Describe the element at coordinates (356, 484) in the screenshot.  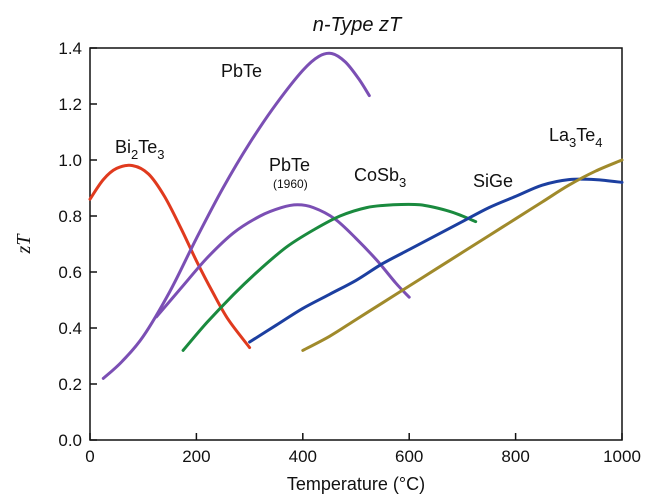
I see `x-axis-label: Temperature (°C)` at that location.